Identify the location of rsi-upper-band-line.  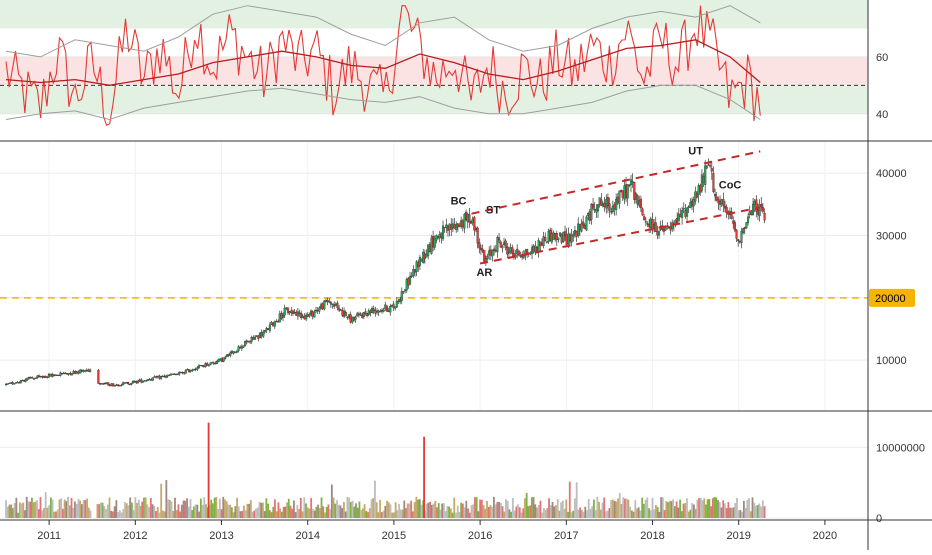
(383, 31).